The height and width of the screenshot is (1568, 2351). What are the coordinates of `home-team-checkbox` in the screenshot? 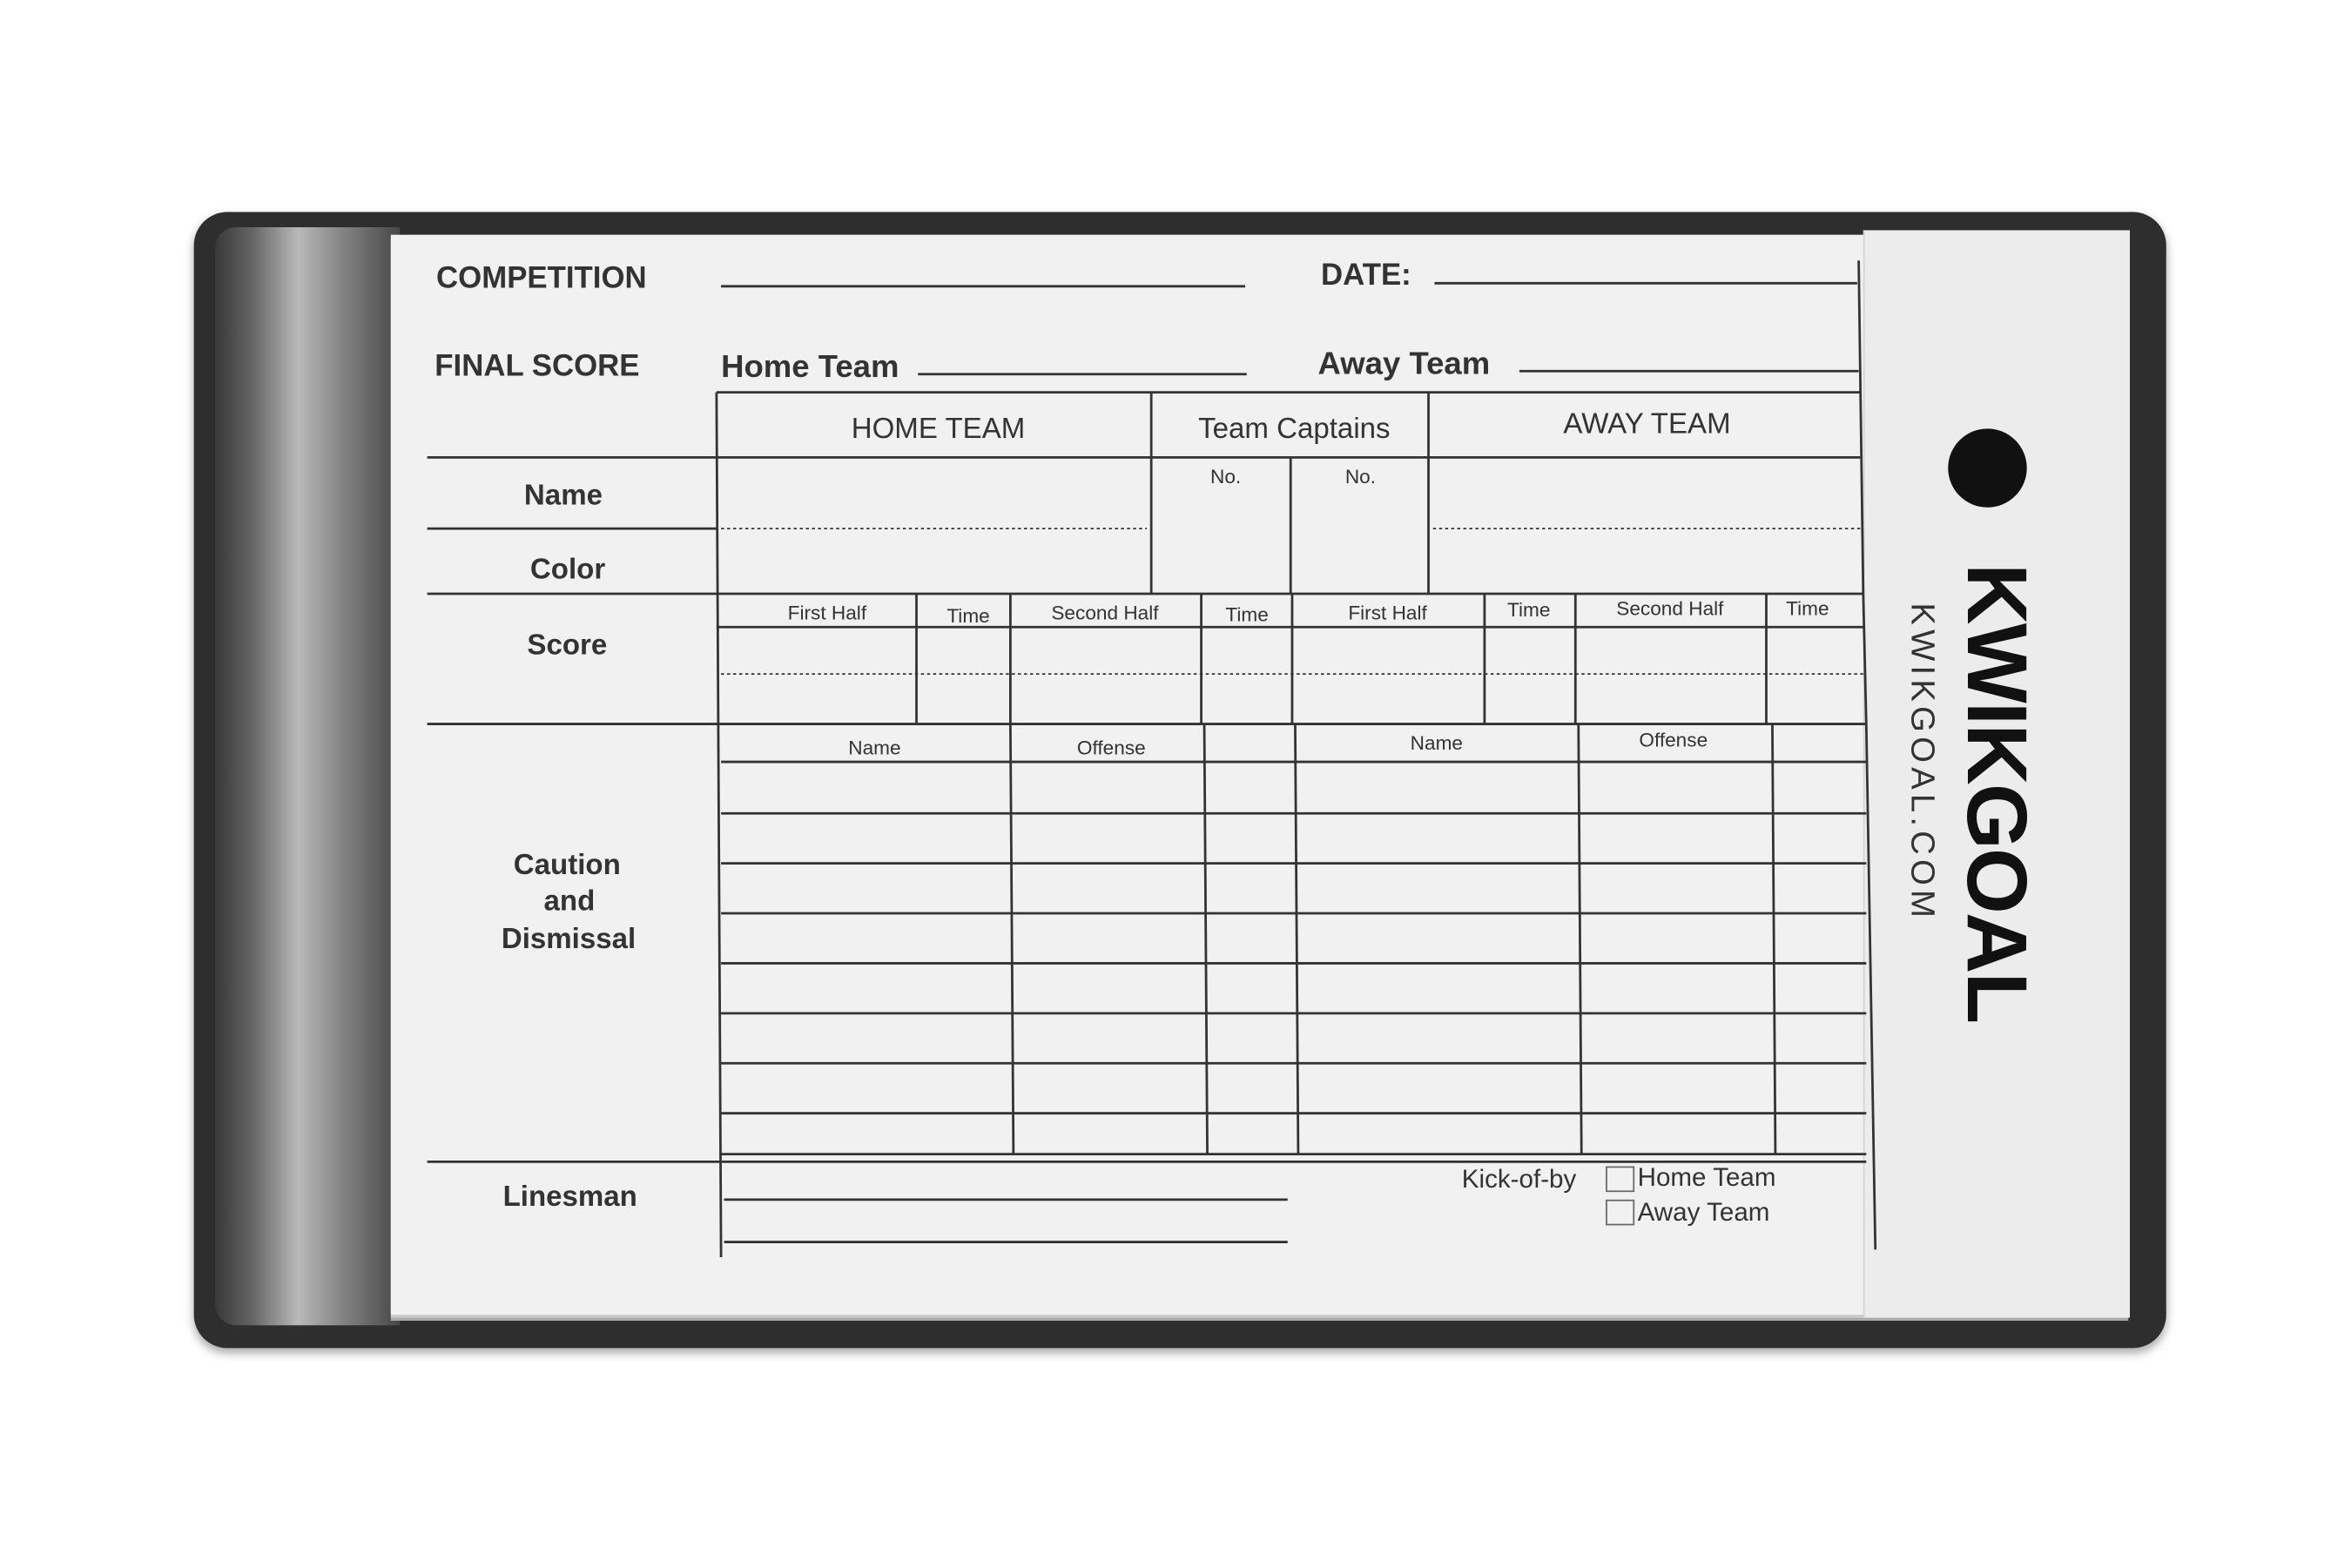 It's located at (1620, 1179).